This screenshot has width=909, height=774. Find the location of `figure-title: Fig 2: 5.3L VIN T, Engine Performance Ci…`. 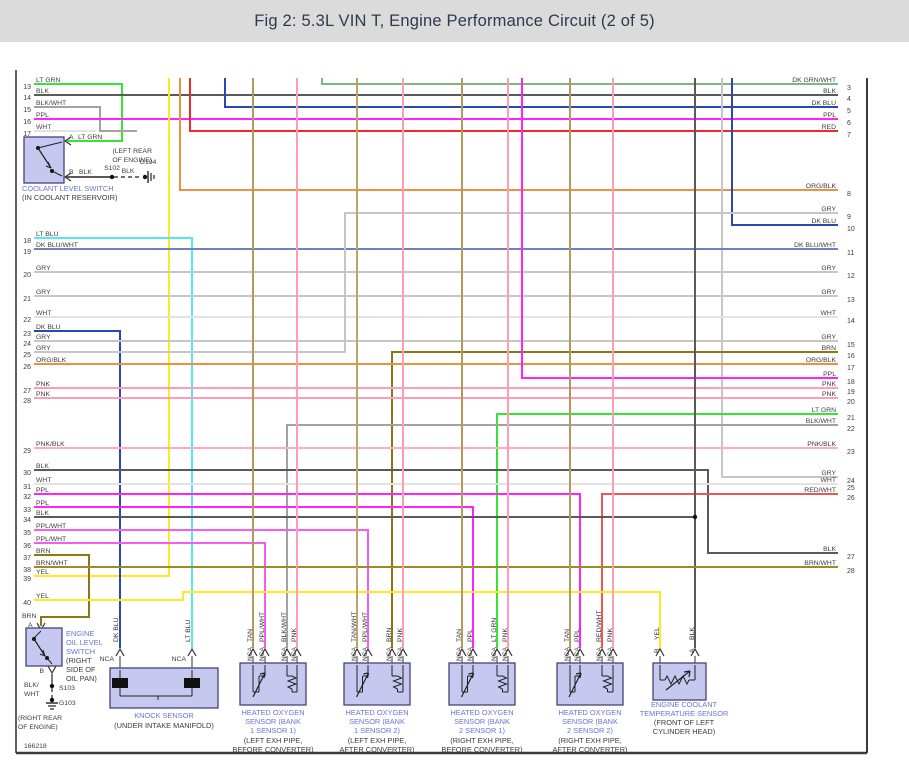

figure-title: Fig 2: 5.3L VIN T, Engine Performance Ci… is located at coordinates (454, 20).